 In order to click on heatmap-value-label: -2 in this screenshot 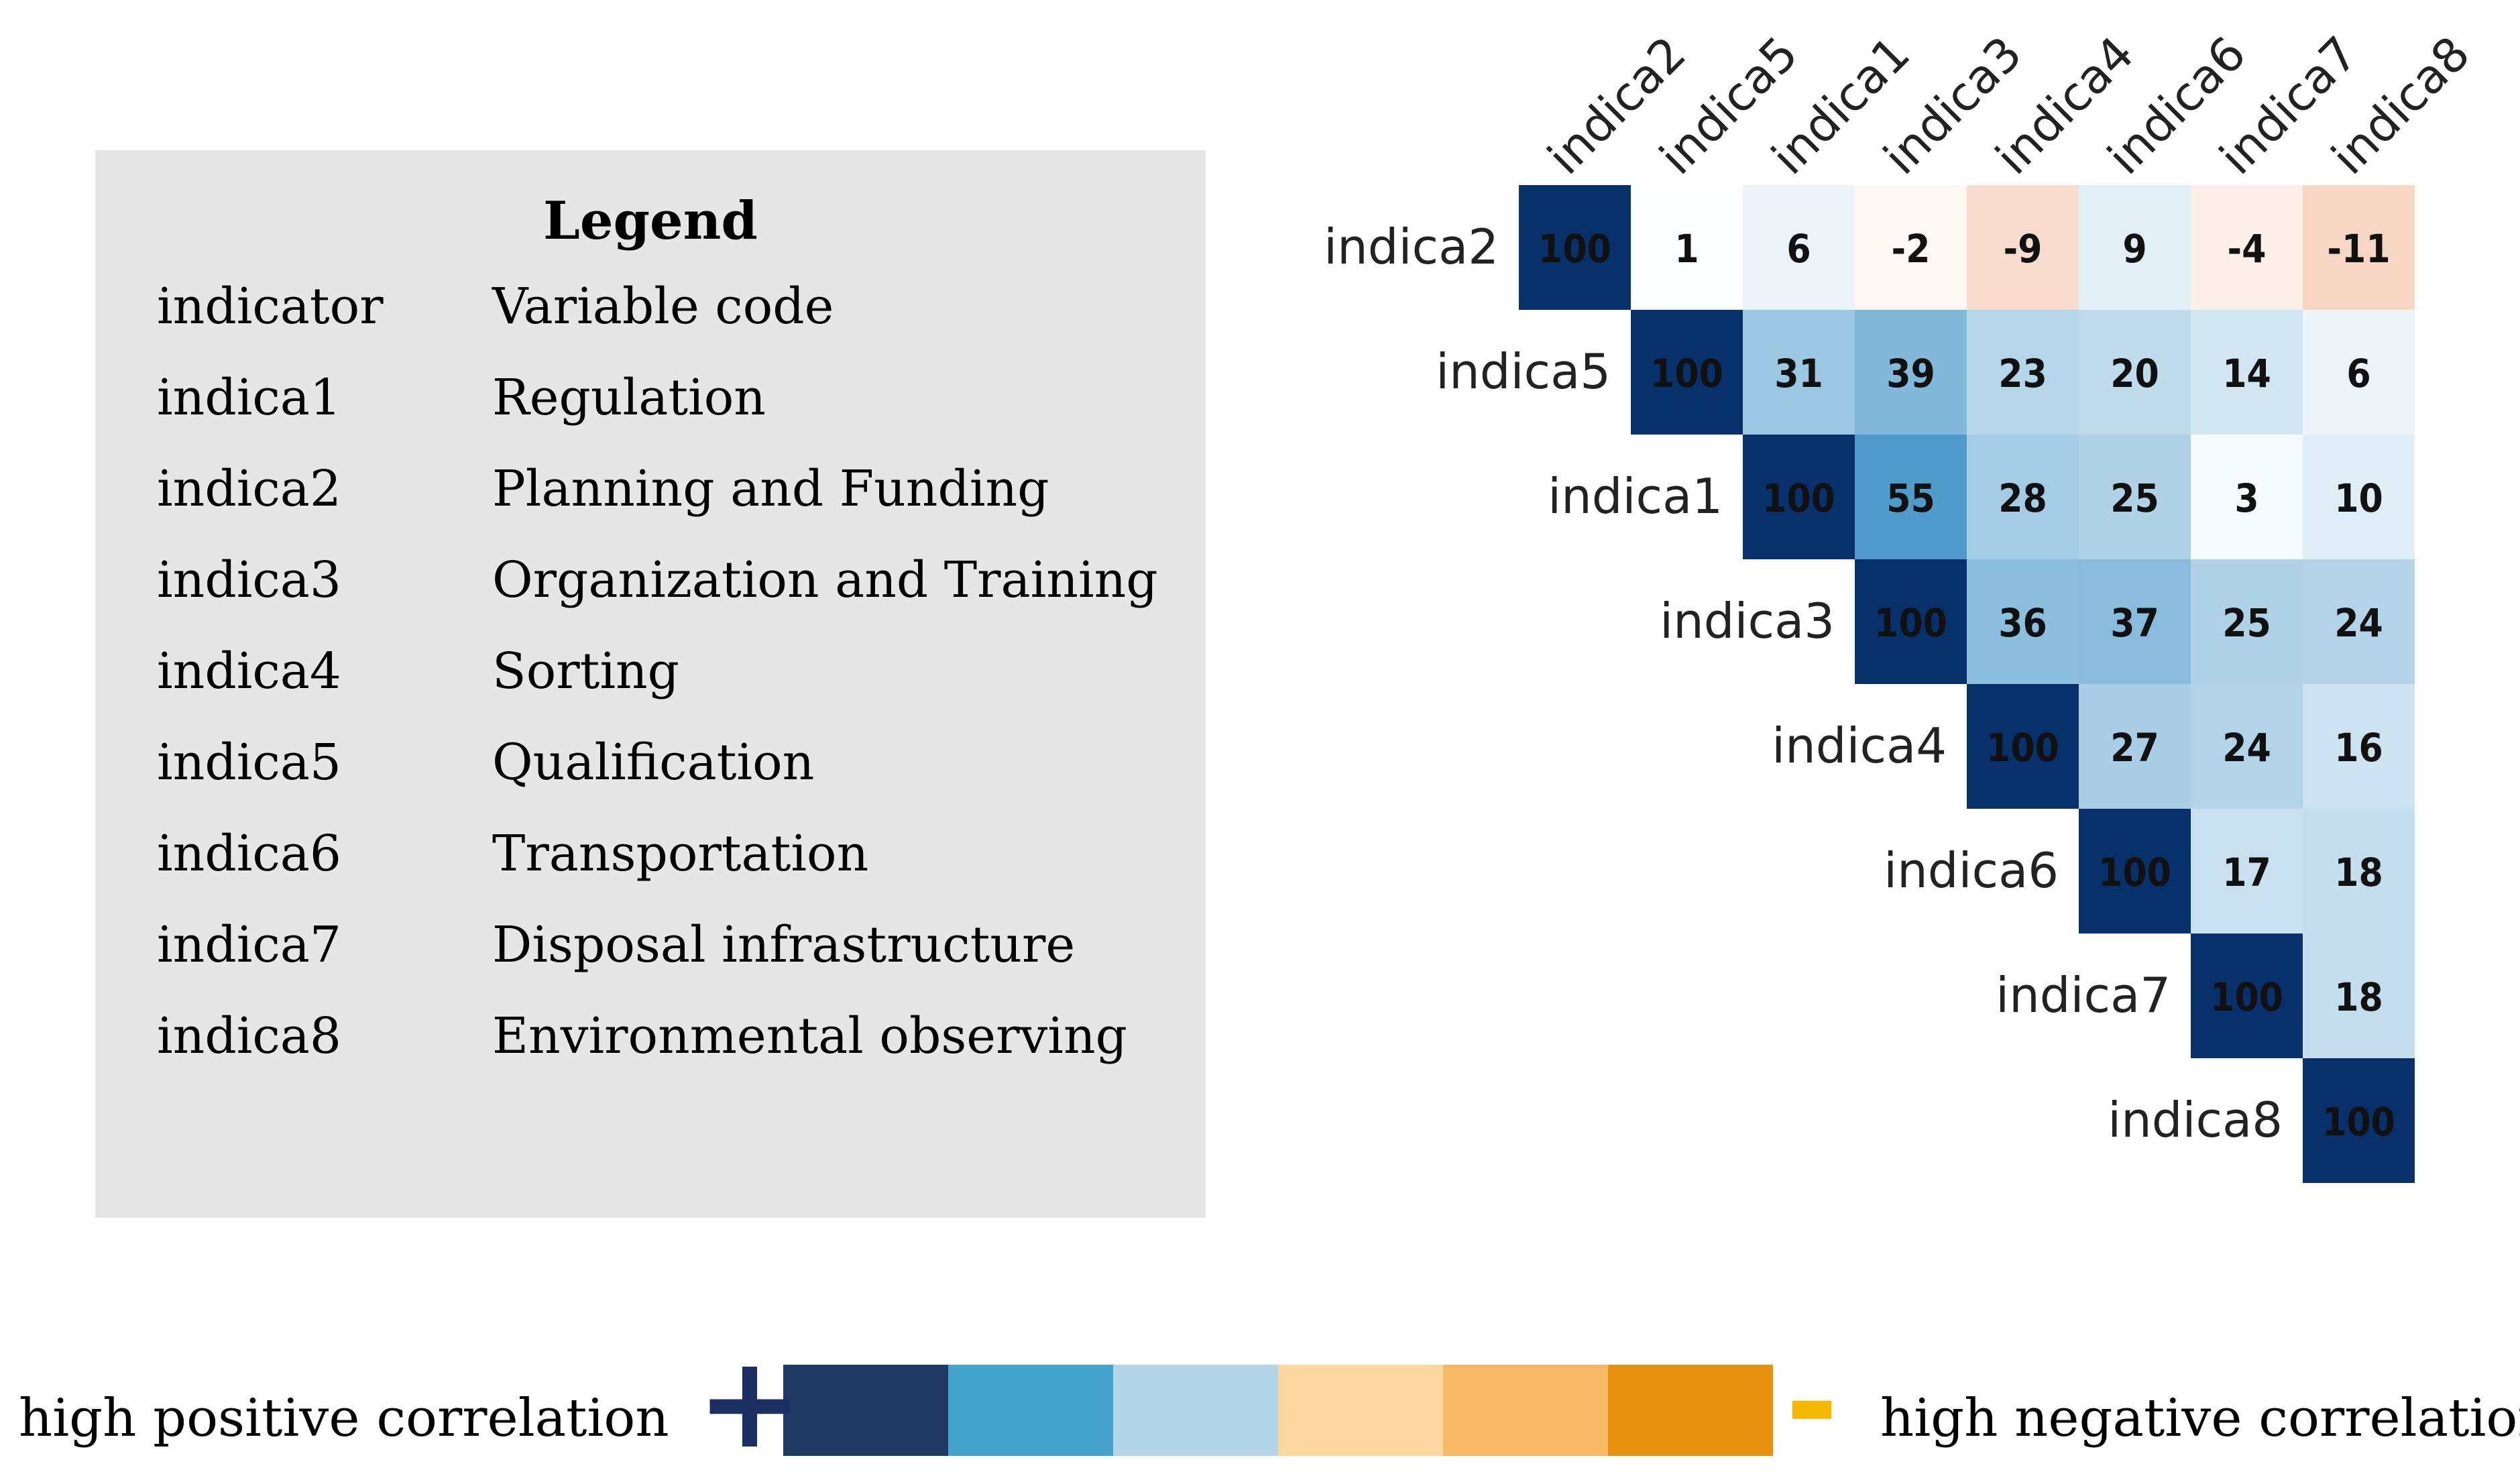, I will do `click(1912, 249)`.